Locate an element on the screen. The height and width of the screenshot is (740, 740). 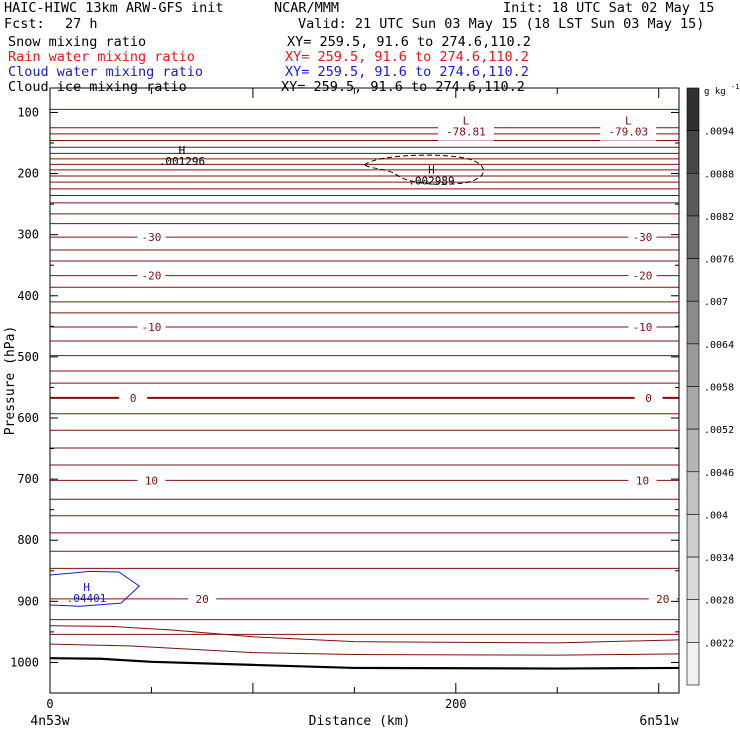
x-tick-label: 200 is located at coordinates (456, 704).